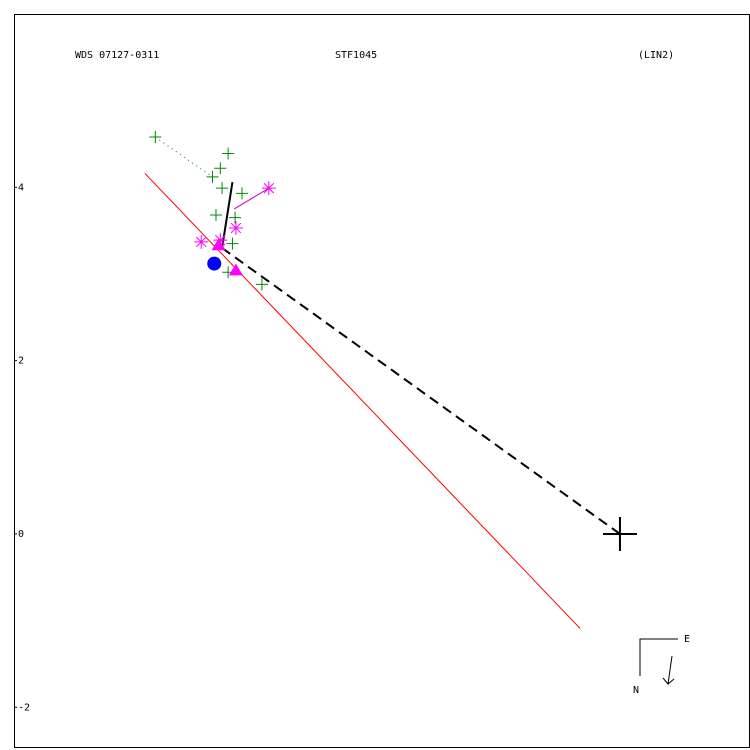 Image resolution: width=750 pixels, height=750 pixels. I want to click on chart-title: WDS 07127-0311, so click(117, 55).